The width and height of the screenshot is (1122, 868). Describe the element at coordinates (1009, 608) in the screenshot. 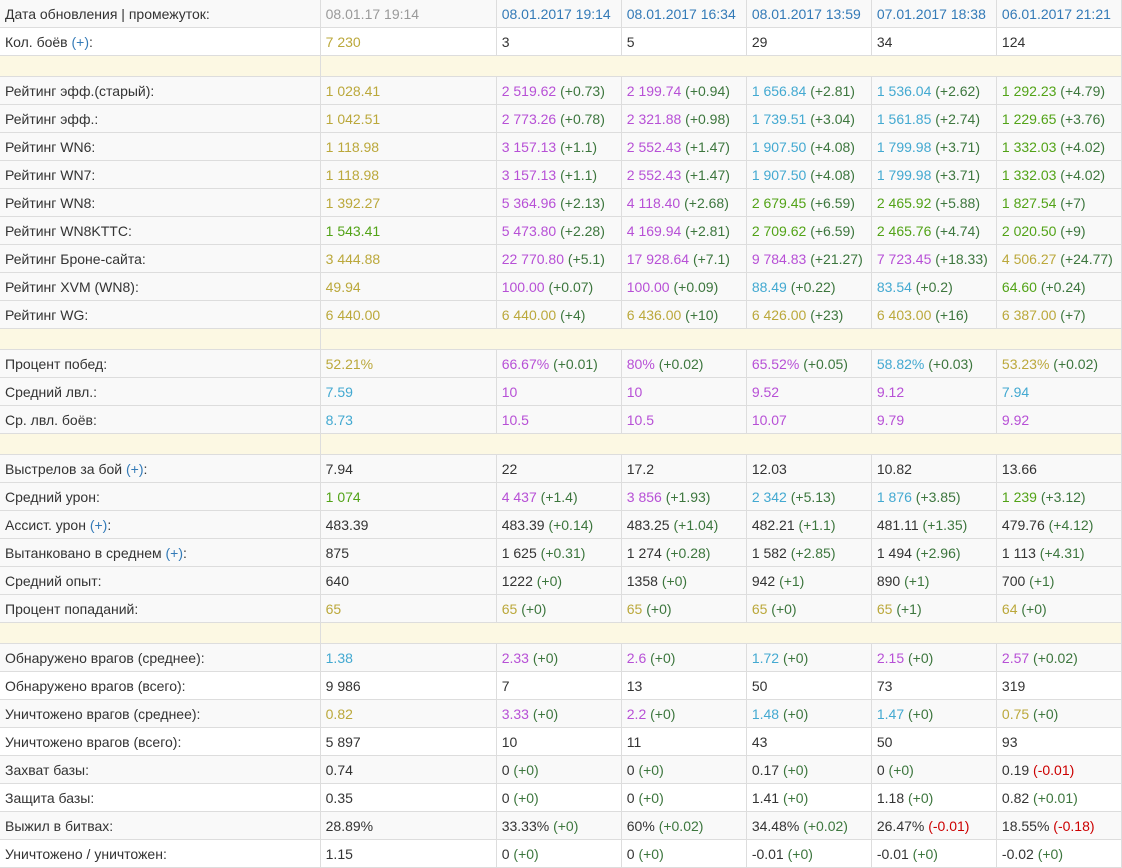

I see `stat-period-value: 64` at that location.